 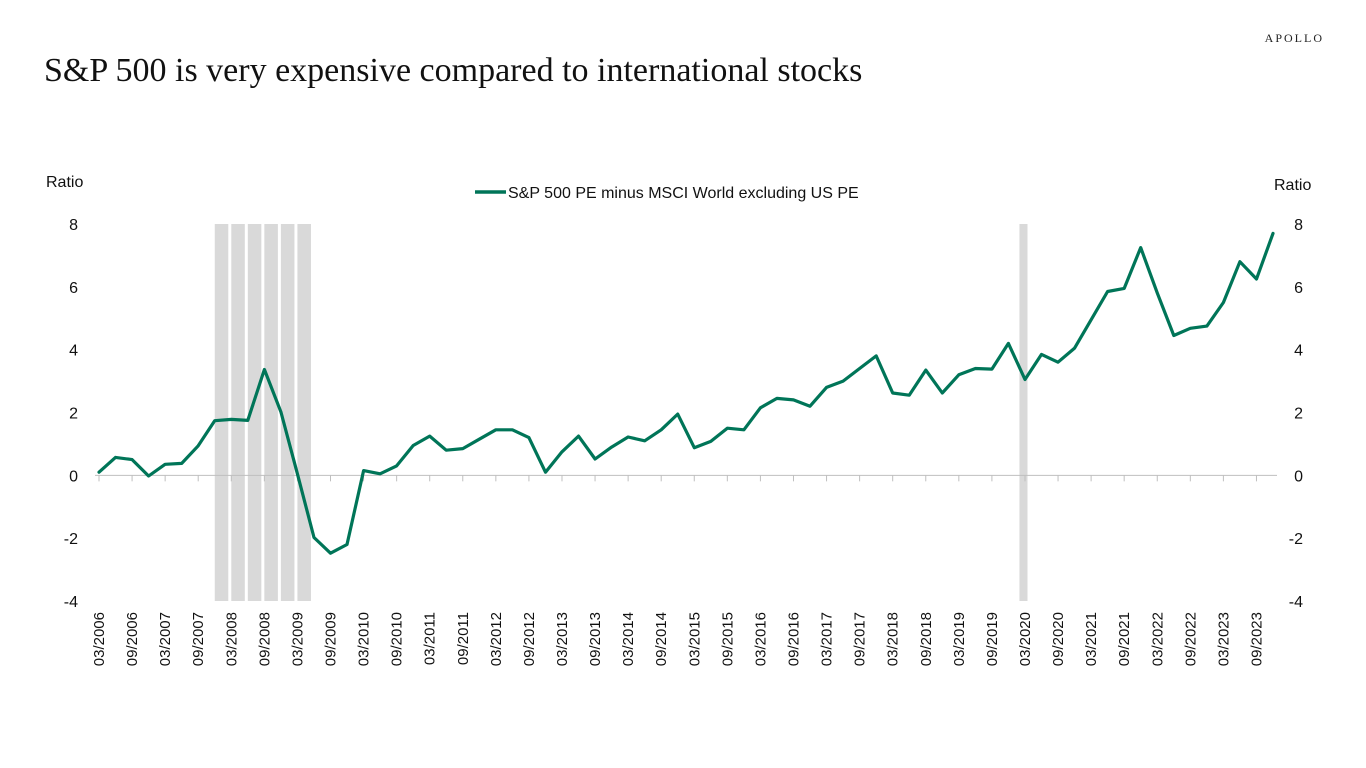 What do you see at coordinates (529, 639) in the screenshot?
I see `x-tick-label: 09/2012` at bounding box center [529, 639].